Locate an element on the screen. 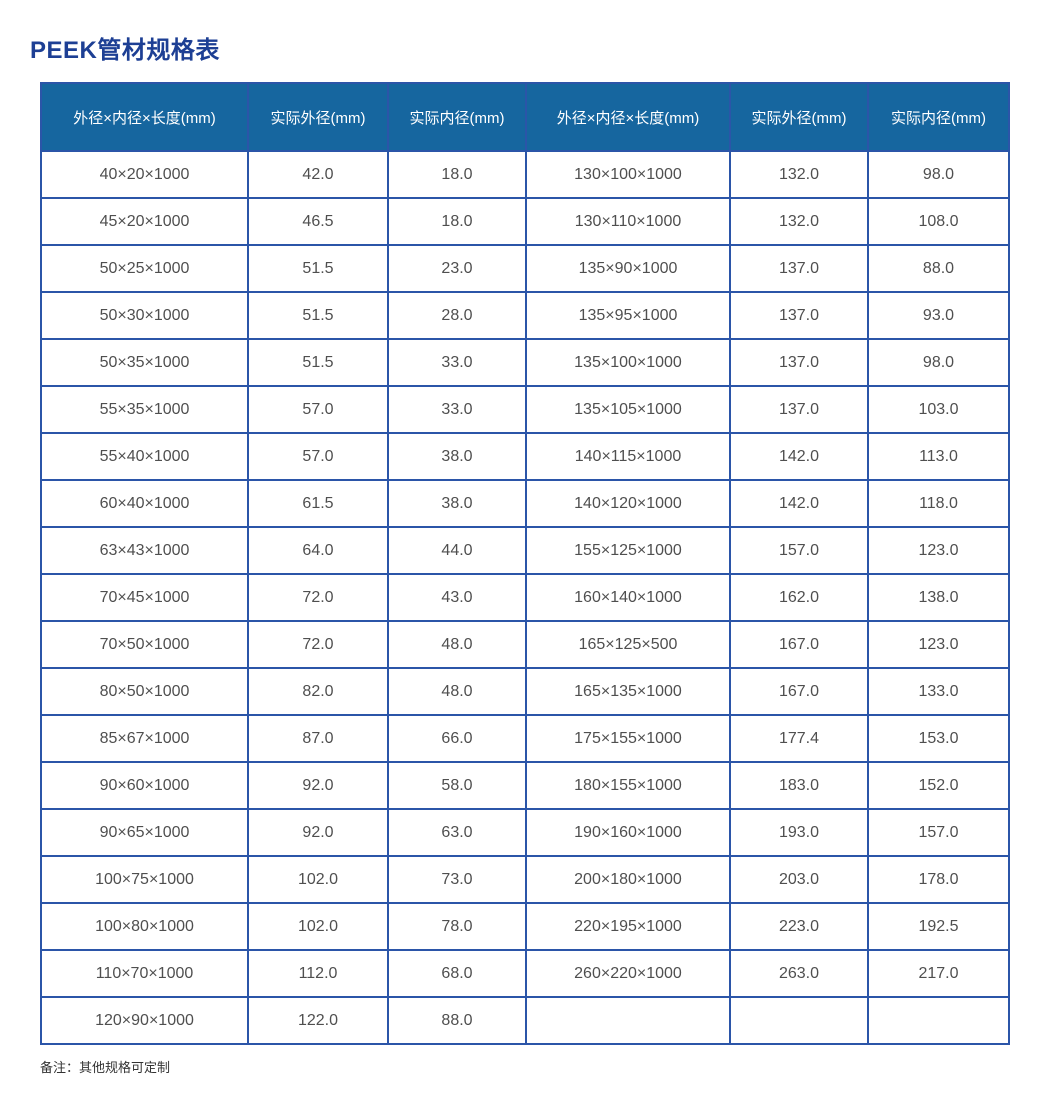 The width and height of the screenshot is (1053, 1095). table-cell: 90×60×1000 is located at coordinates (144, 785).